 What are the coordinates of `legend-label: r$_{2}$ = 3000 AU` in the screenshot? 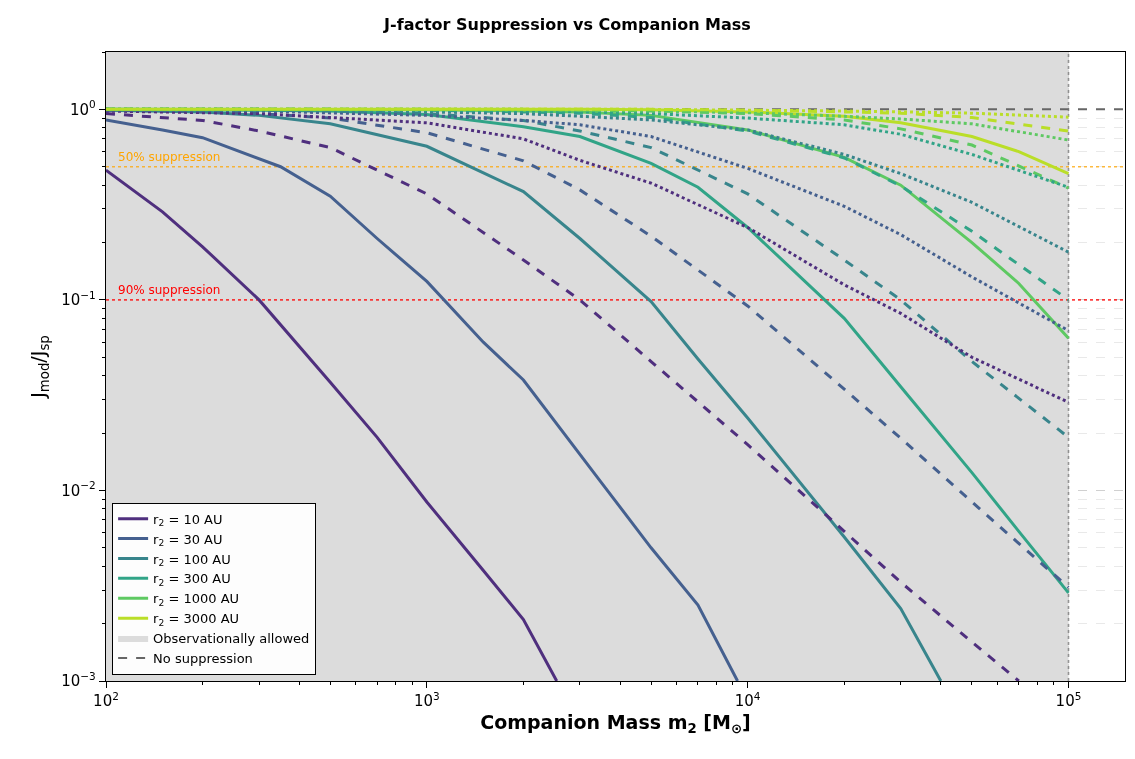 It's located at (196, 619).